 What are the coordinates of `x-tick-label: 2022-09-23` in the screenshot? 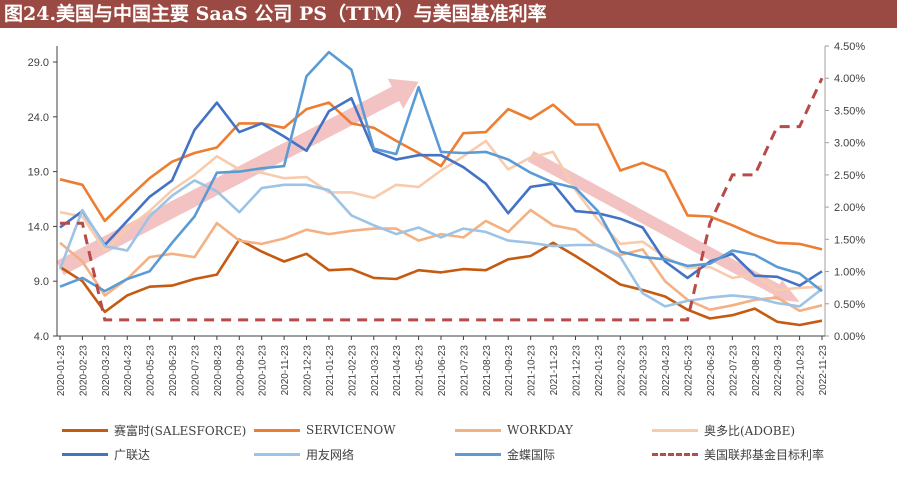 It's located at (778, 371).